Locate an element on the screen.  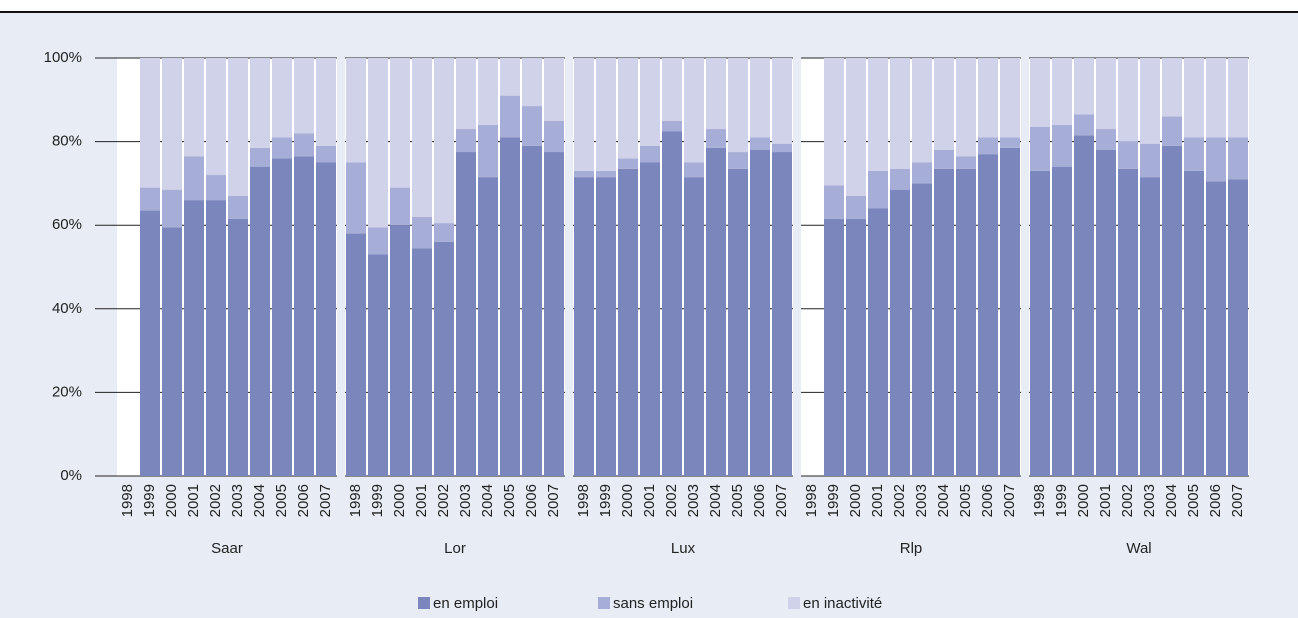
x-tick-label: 2006 is located at coordinates (1215, 500).